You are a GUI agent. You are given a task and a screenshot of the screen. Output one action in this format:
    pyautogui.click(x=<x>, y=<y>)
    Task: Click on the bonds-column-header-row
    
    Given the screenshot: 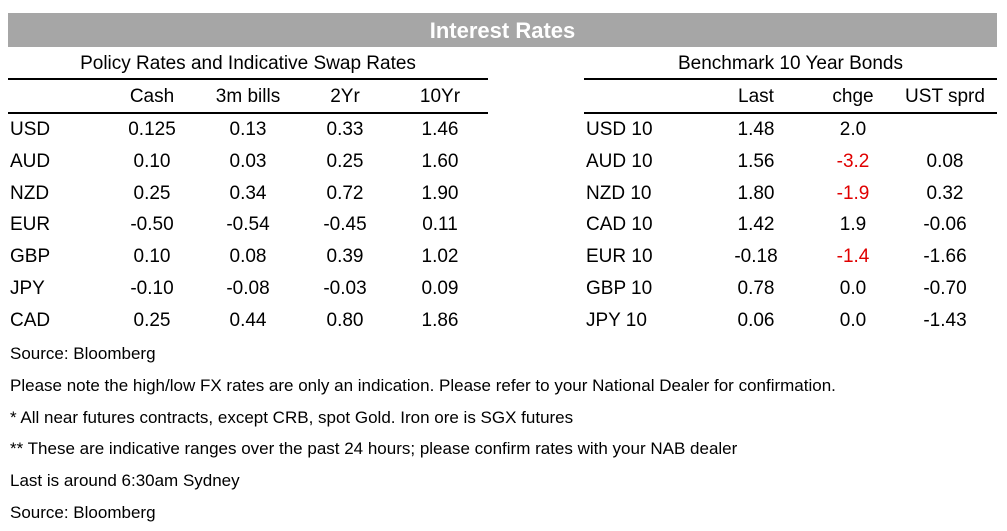 What is the action you would take?
    pyautogui.click(x=790, y=97)
    